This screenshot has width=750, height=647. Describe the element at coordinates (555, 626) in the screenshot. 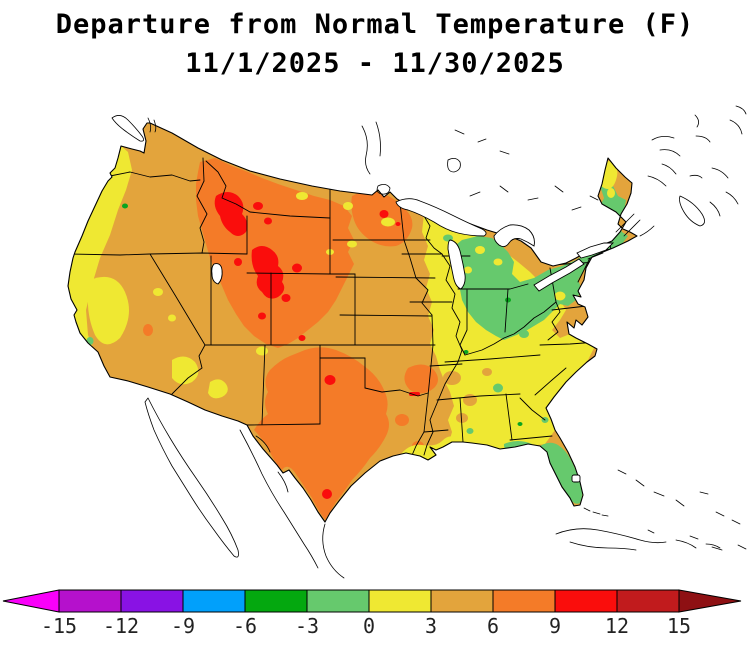

I see `colorbar-tick-label: 9` at that location.